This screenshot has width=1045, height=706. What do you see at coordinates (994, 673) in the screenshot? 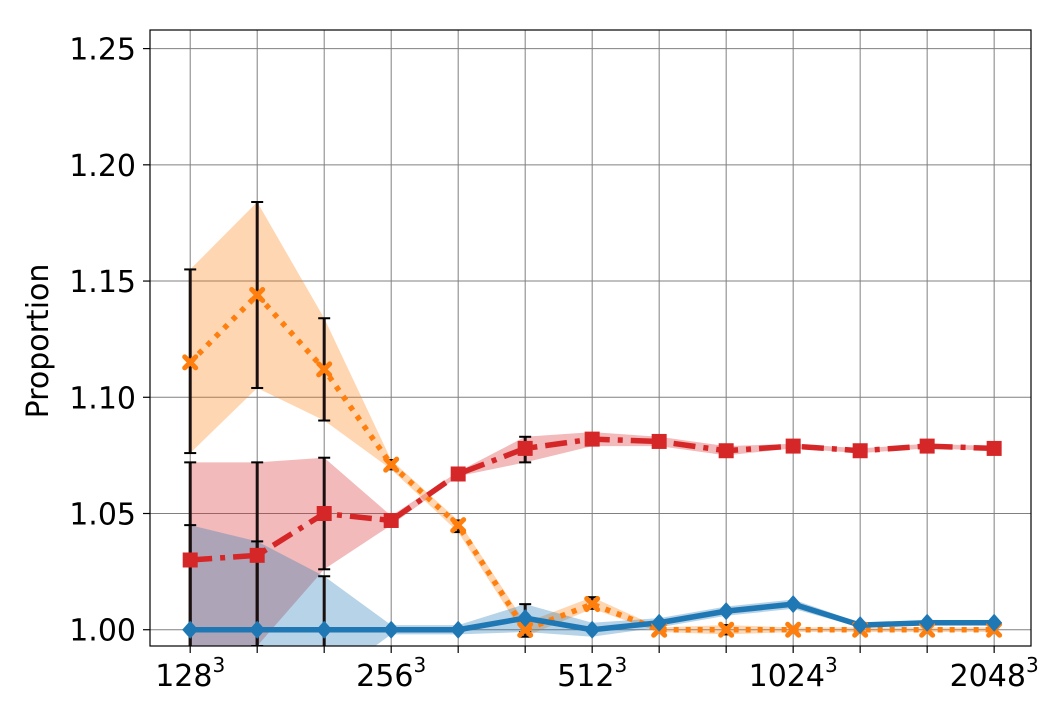
I see `x-tick-label: 20483` at bounding box center [994, 673].